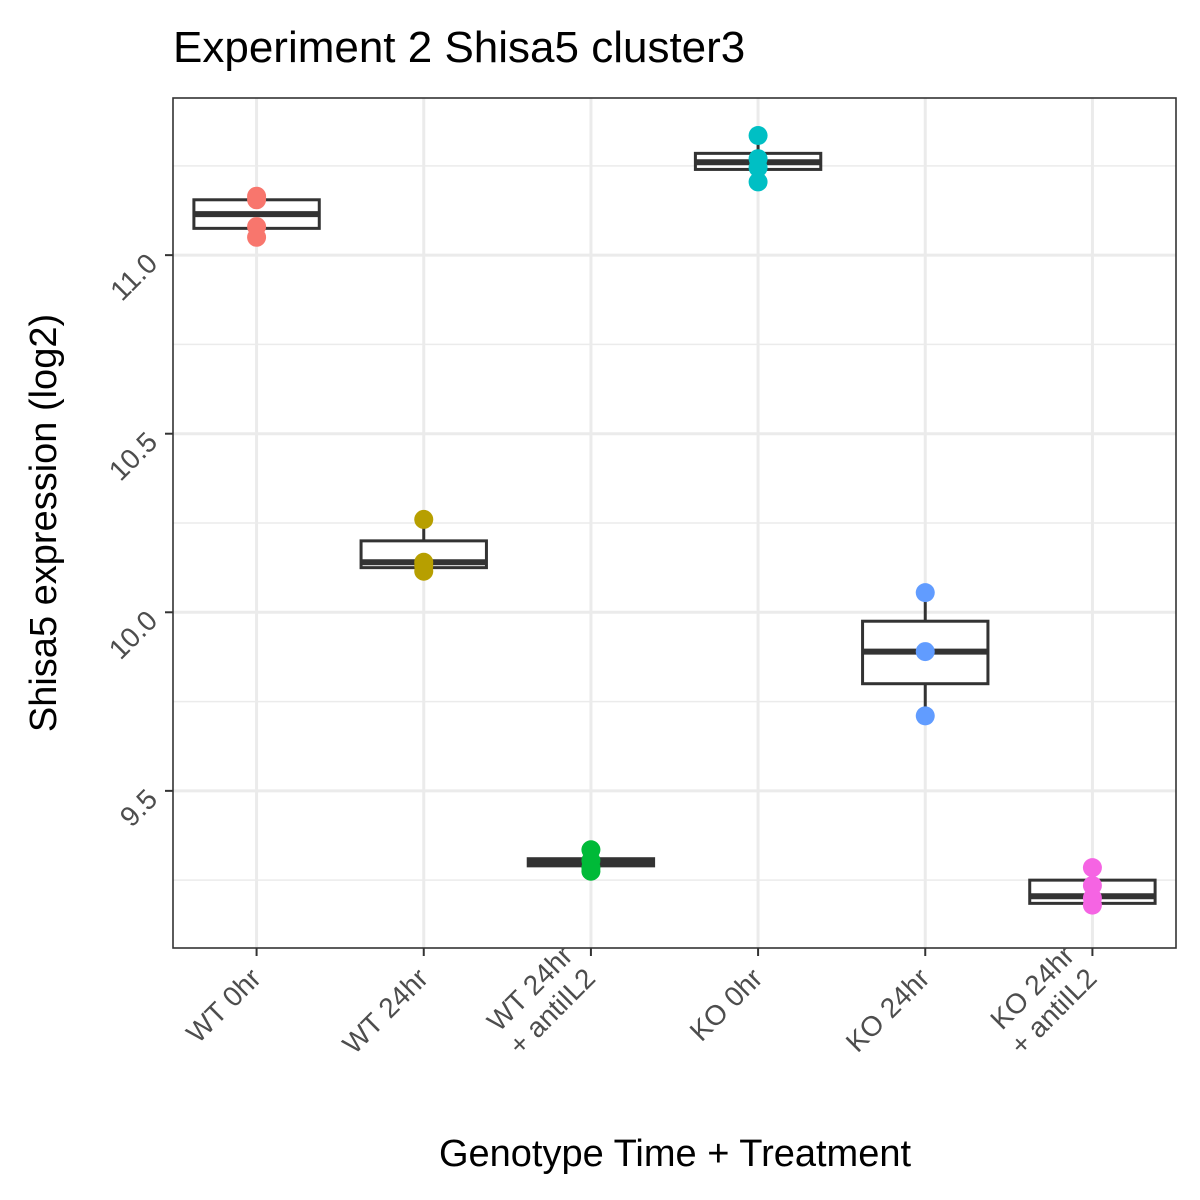  I want to click on x-axis-title: Genotype Time + Treatment, so click(675, 1154).